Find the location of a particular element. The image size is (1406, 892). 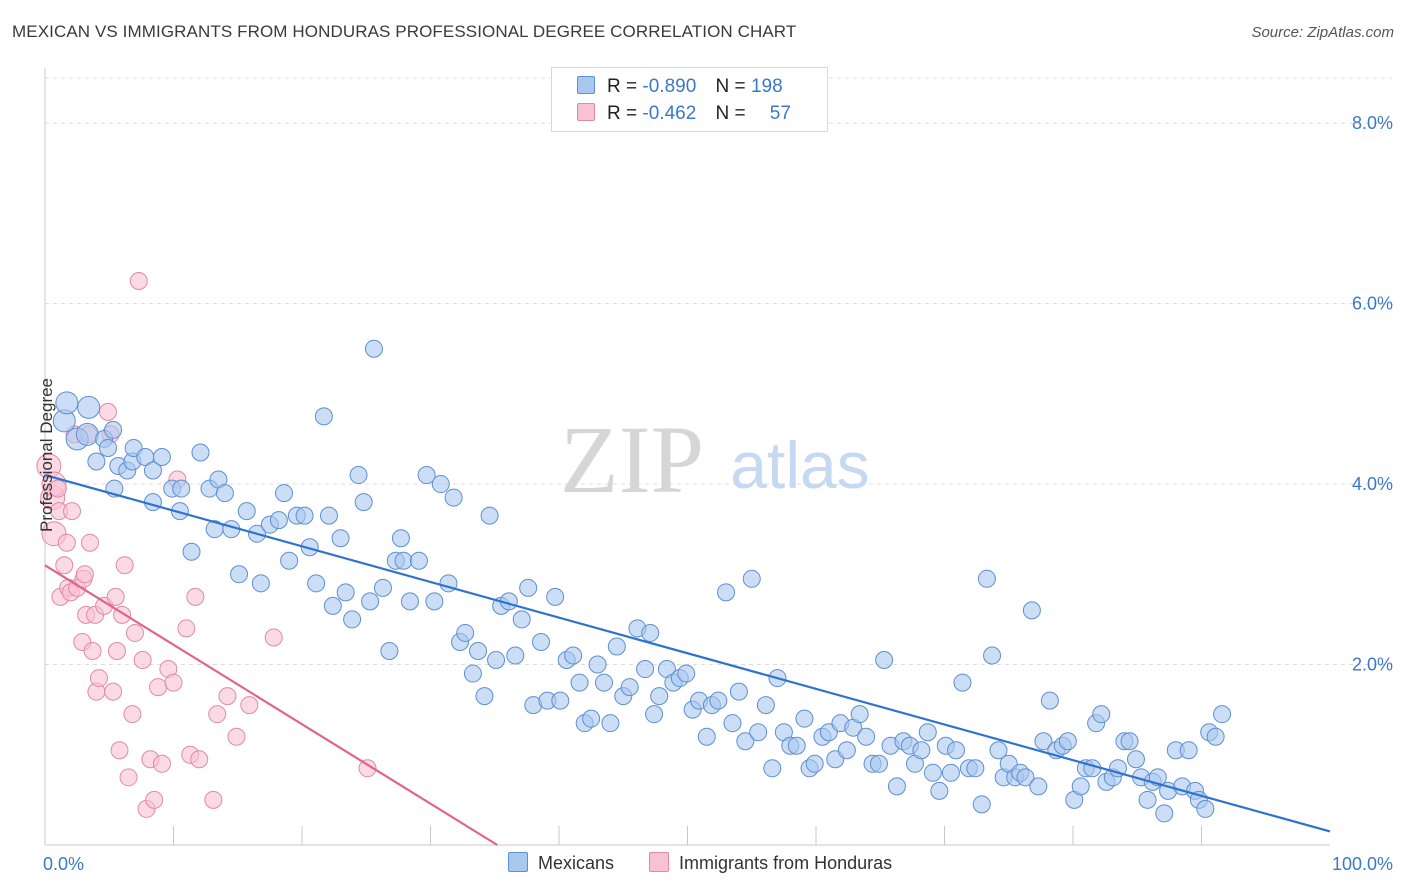

legend-label: Mexicans is located at coordinates (576, 863).